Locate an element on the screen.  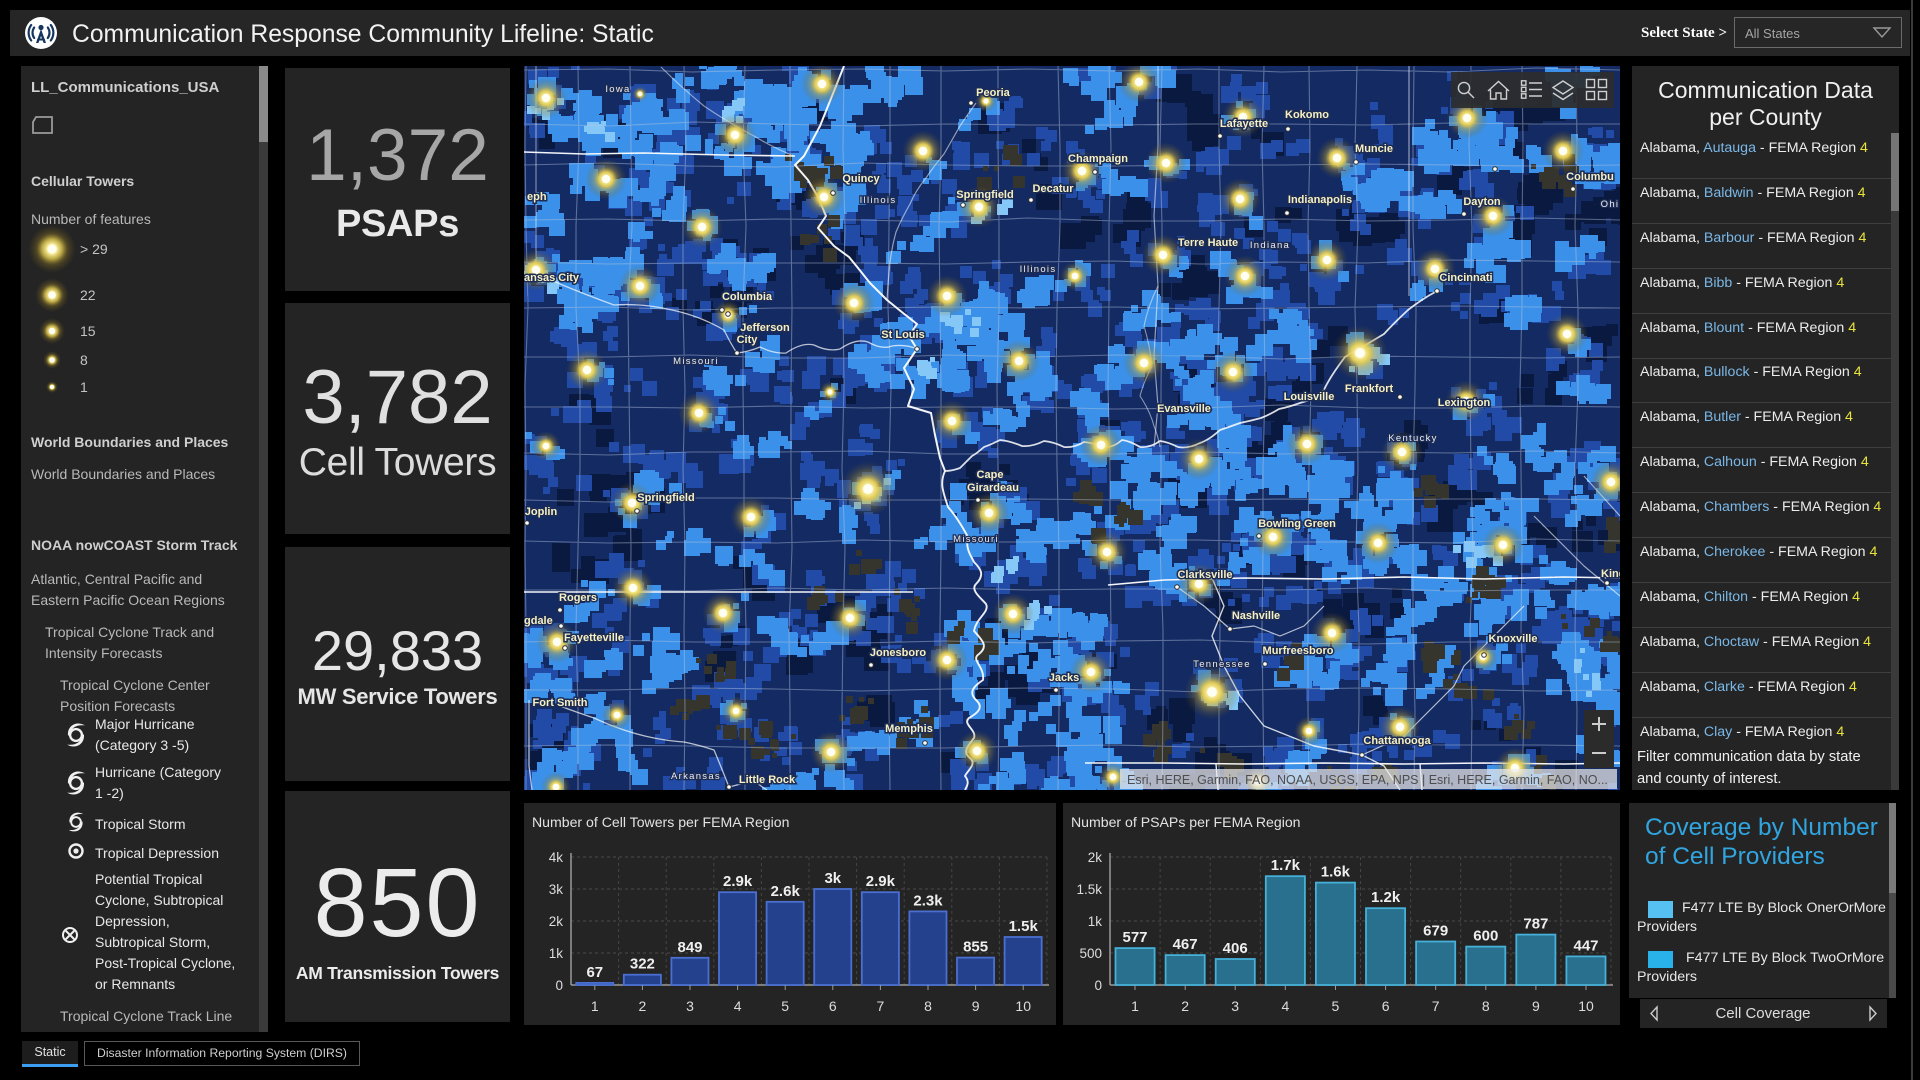
svg-text: Kingsp is located at coordinates (1610, 574).